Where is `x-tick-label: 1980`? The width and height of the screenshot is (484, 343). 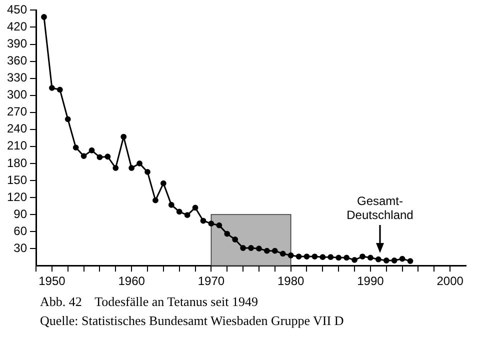
x-tick-label: 1980 is located at coordinates (290, 281).